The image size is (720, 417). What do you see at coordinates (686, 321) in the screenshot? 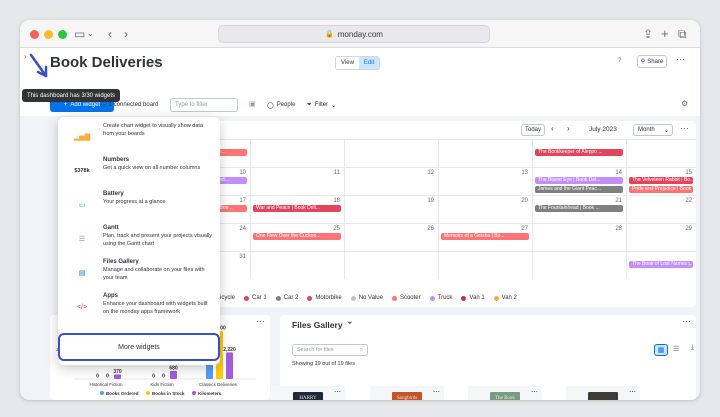
I see `gallery-more-icon: ⋯` at bounding box center [686, 321].